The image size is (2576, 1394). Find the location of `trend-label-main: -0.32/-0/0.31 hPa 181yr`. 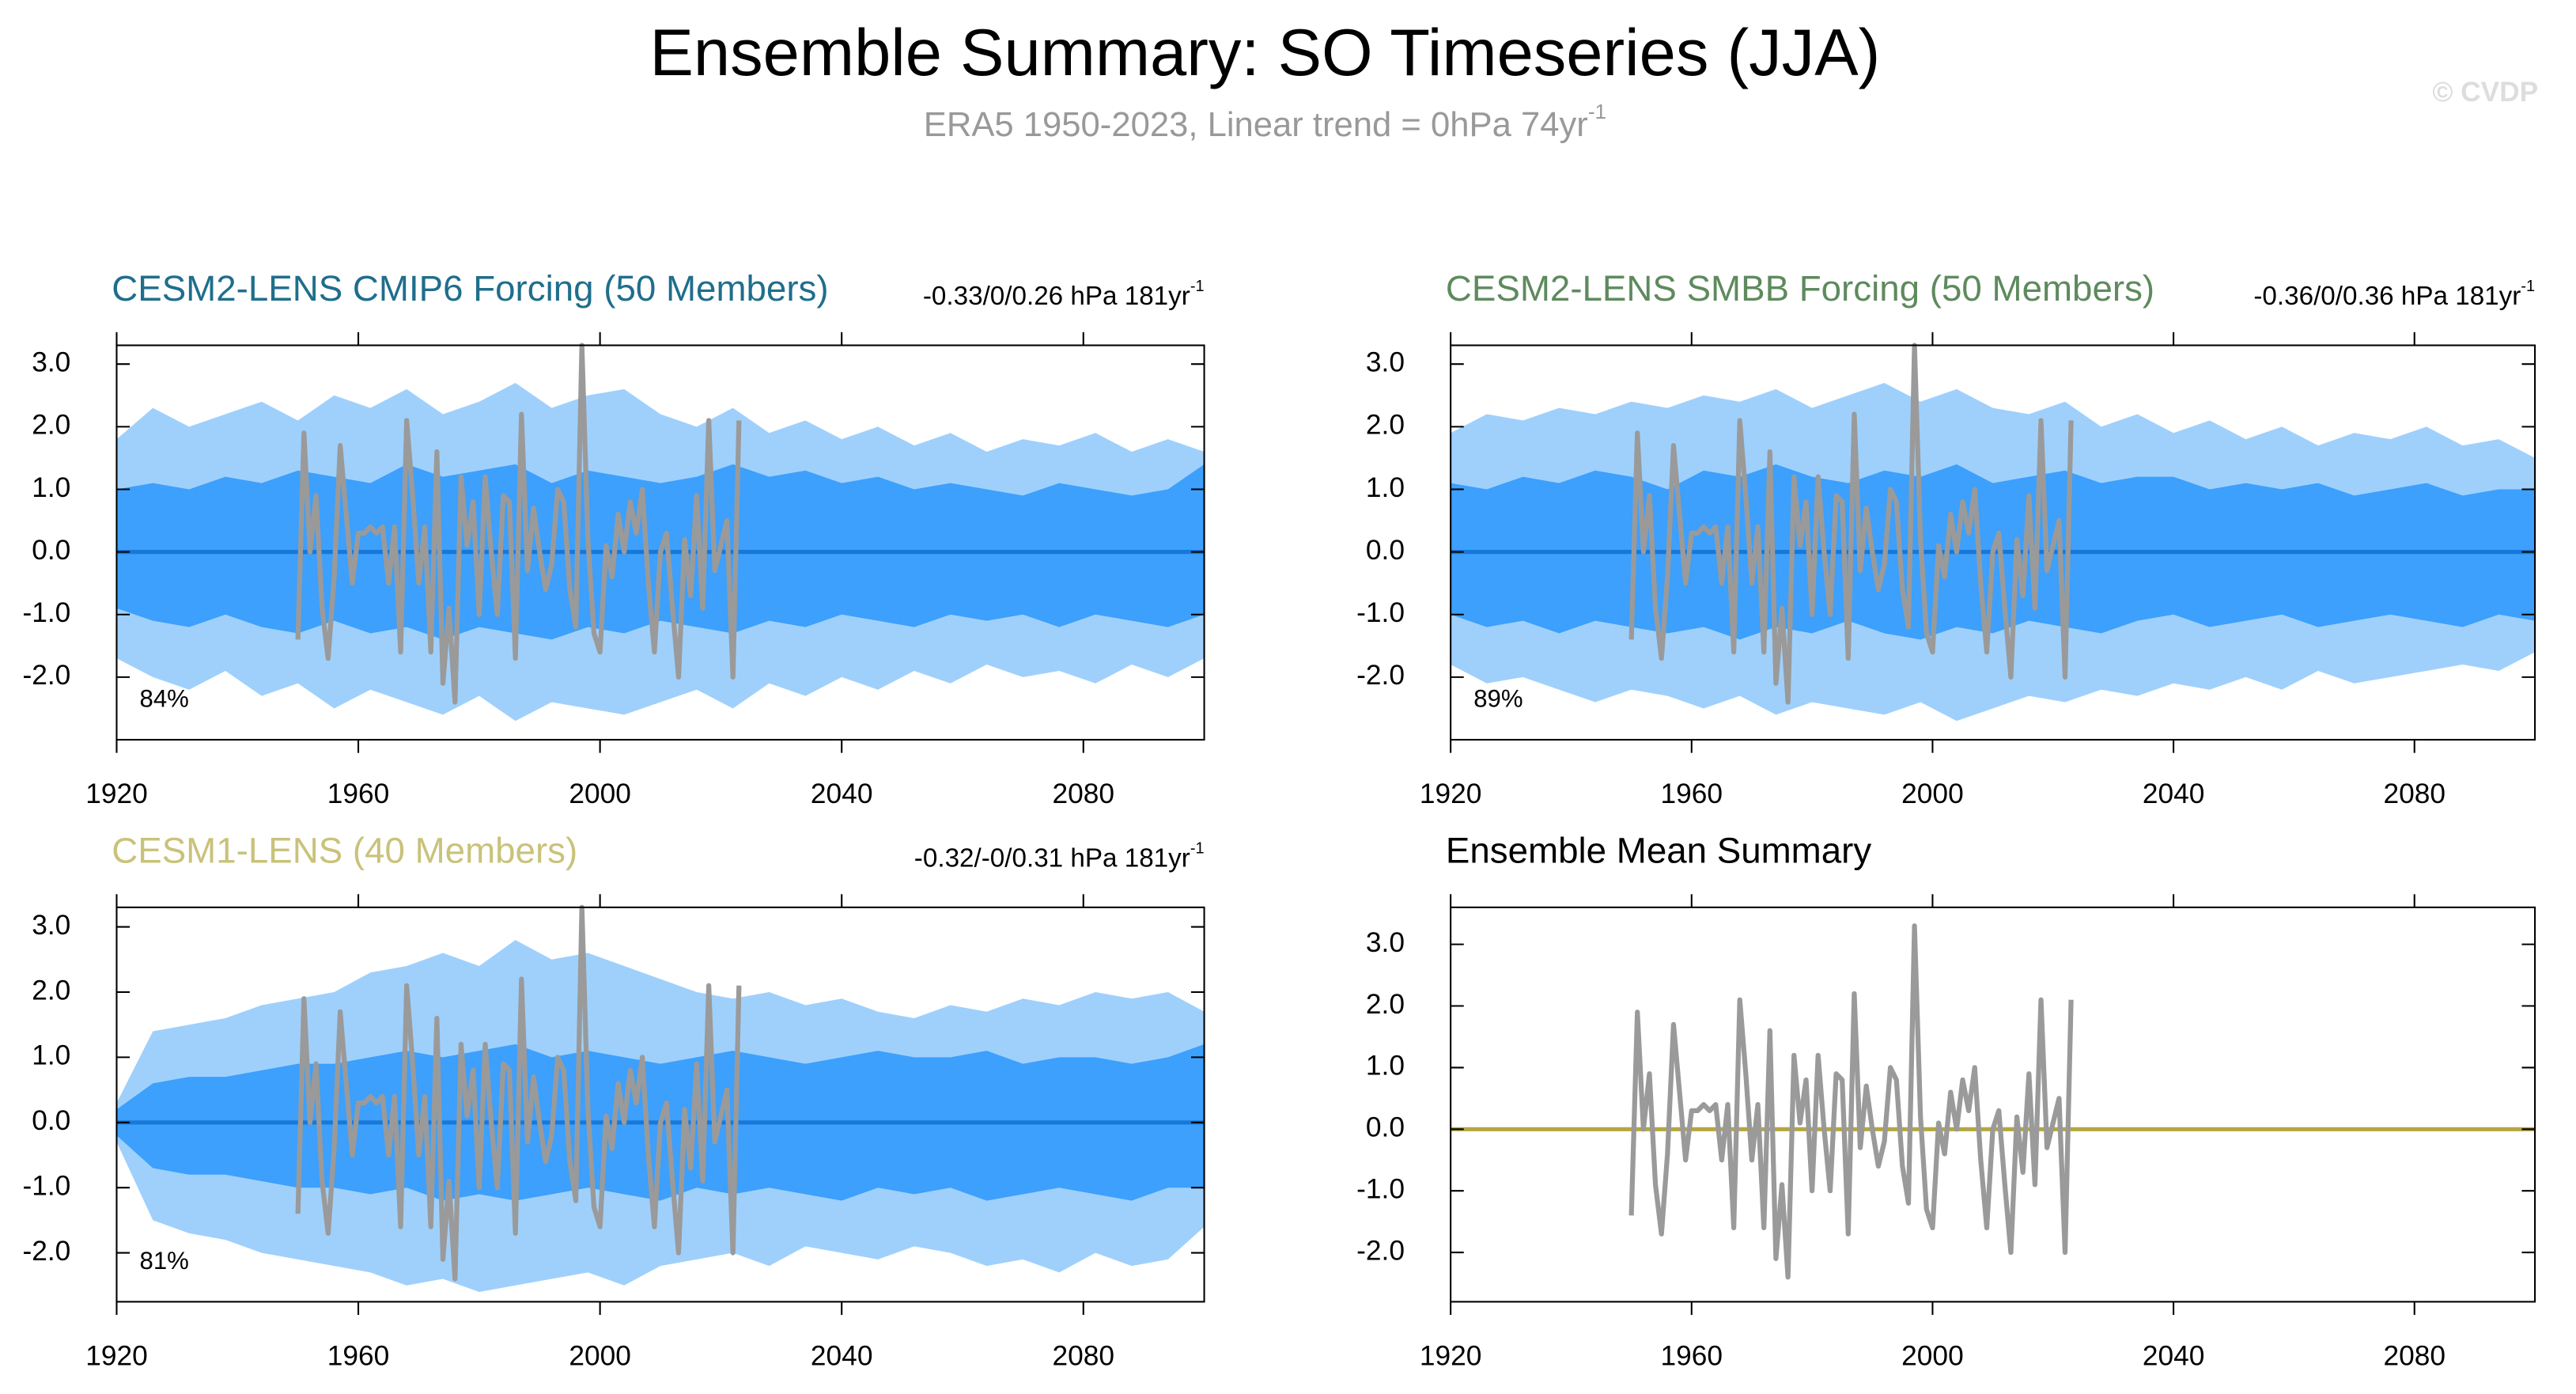

trend-label-main: -0.32/-0/0.31 hPa 181yr is located at coordinates (1052, 858).